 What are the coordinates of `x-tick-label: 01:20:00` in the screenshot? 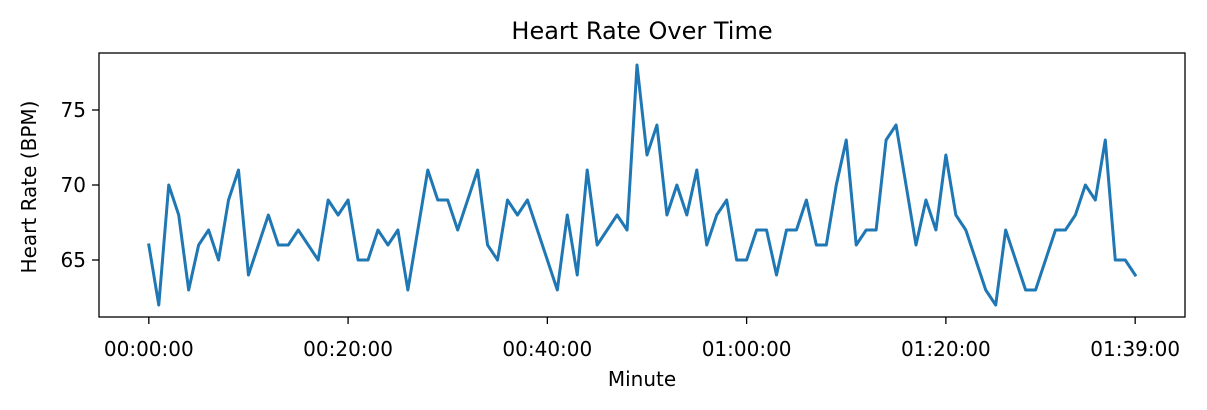 It's located at (946, 349).